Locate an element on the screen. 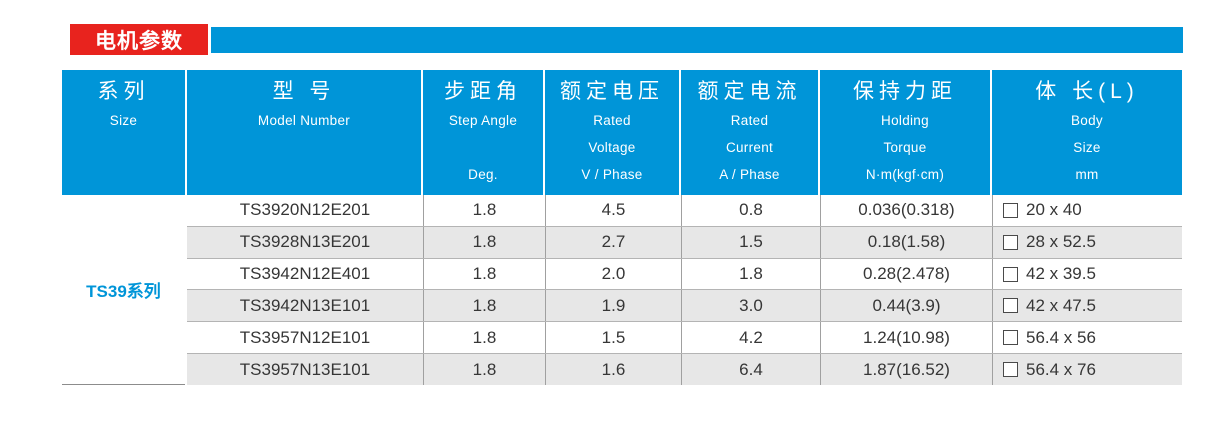  col-header-holding-torque-zh: 保持力距 is located at coordinates (905, 91).